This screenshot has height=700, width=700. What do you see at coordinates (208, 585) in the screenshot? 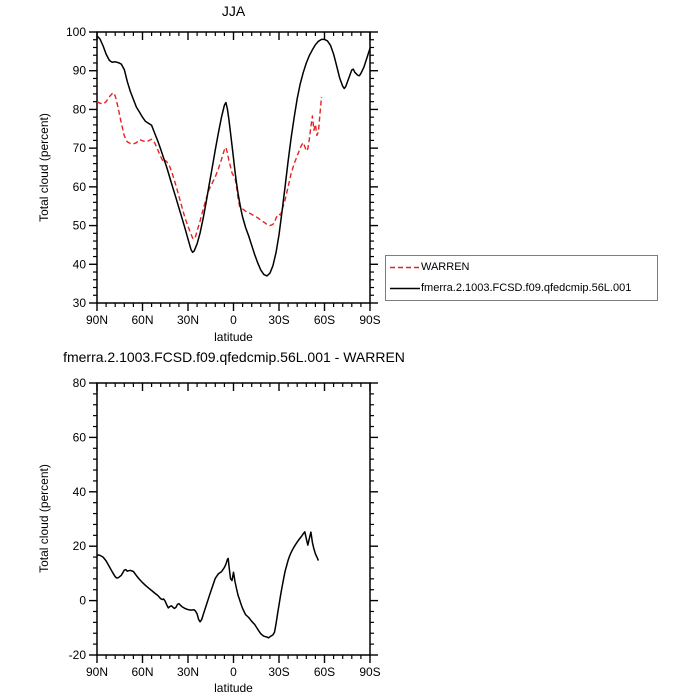
I see `series-line-fmerra-2-1003-fcsd-f09-qfedcmip-56l-001-` at bounding box center [208, 585].